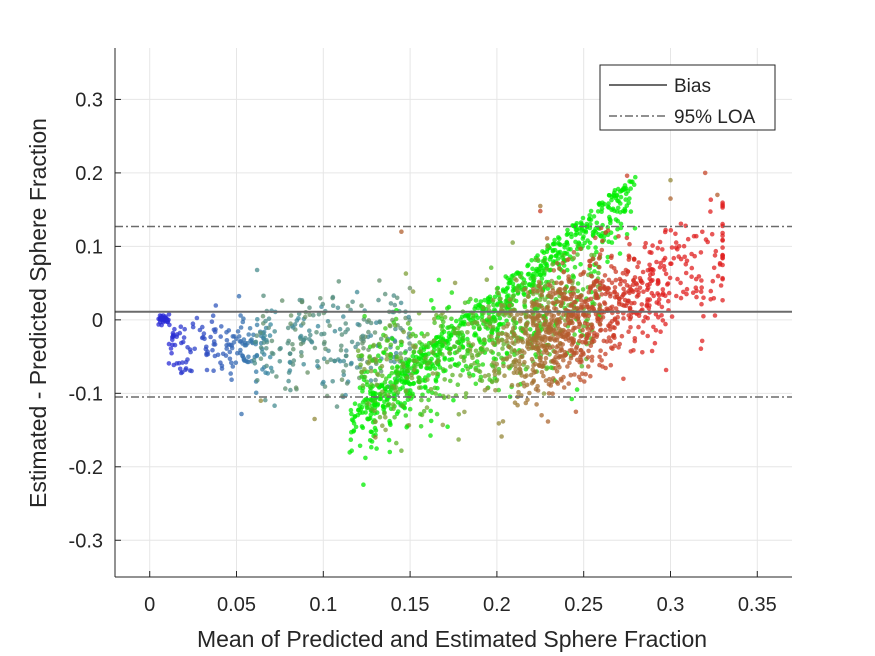 This screenshot has height=656, width=875. Describe the element at coordinates (757, 605) in the screenshot. I see `x-tick-label: 0.35` at that location.